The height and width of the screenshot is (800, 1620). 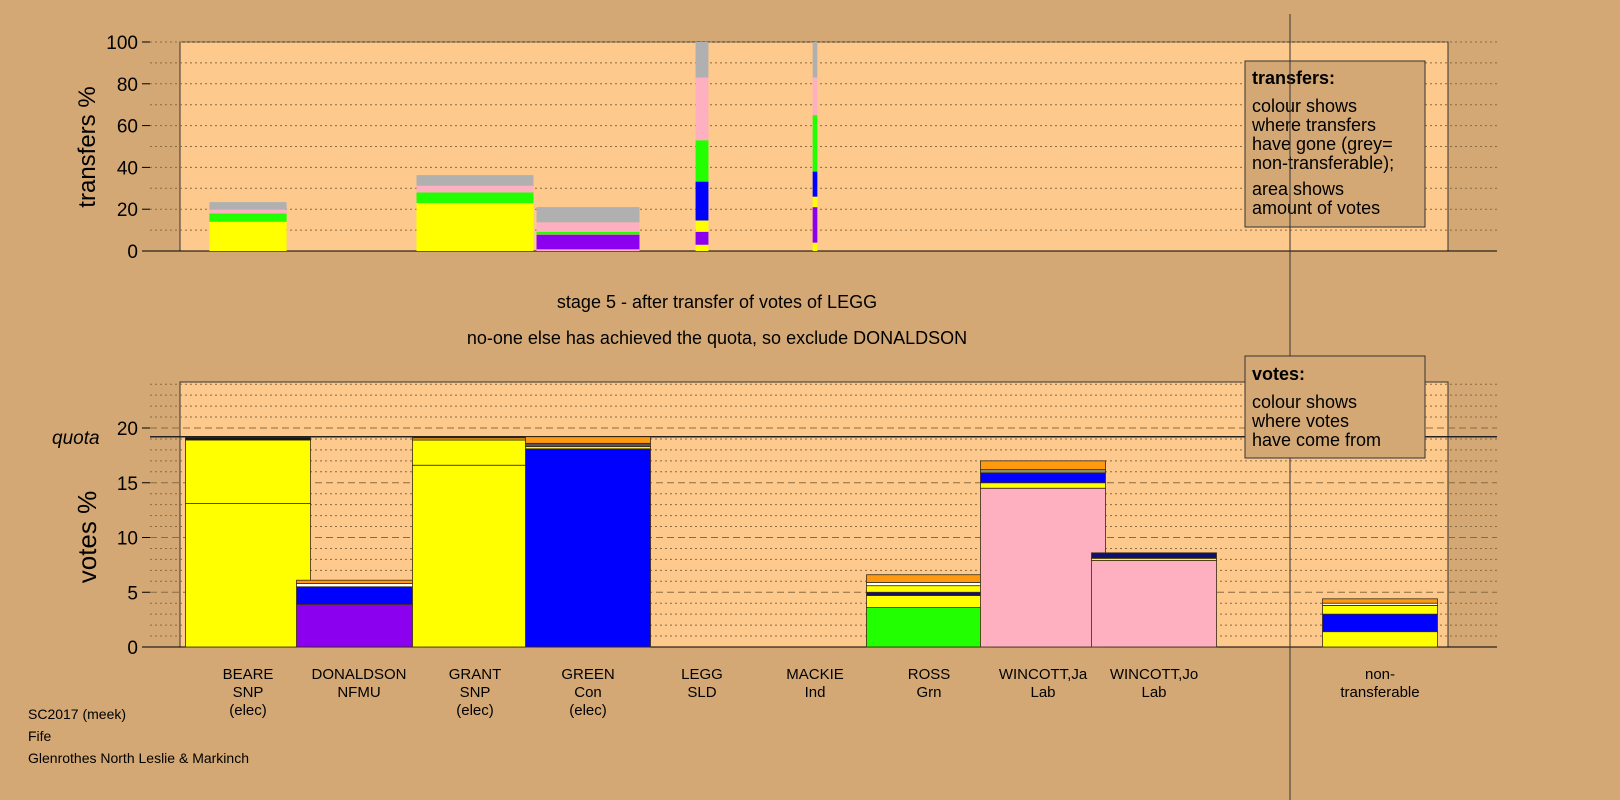 I want to click on bottom-y-tick-label: 15, so click(x=127, y=484).